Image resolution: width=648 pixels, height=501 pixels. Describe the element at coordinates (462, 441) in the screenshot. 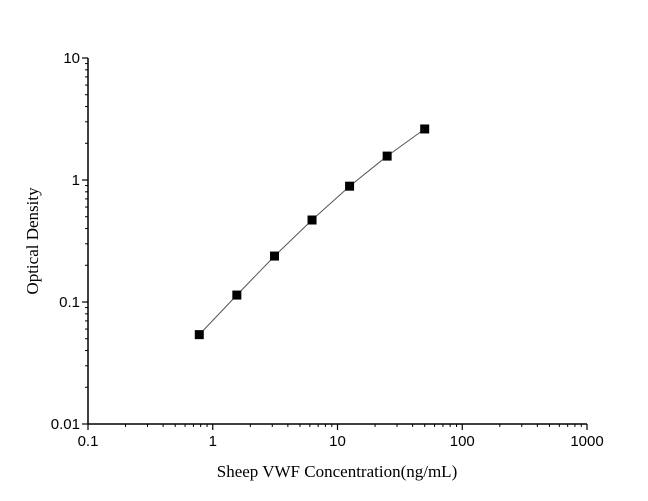

I see `x-tick-label: 100` at that location.